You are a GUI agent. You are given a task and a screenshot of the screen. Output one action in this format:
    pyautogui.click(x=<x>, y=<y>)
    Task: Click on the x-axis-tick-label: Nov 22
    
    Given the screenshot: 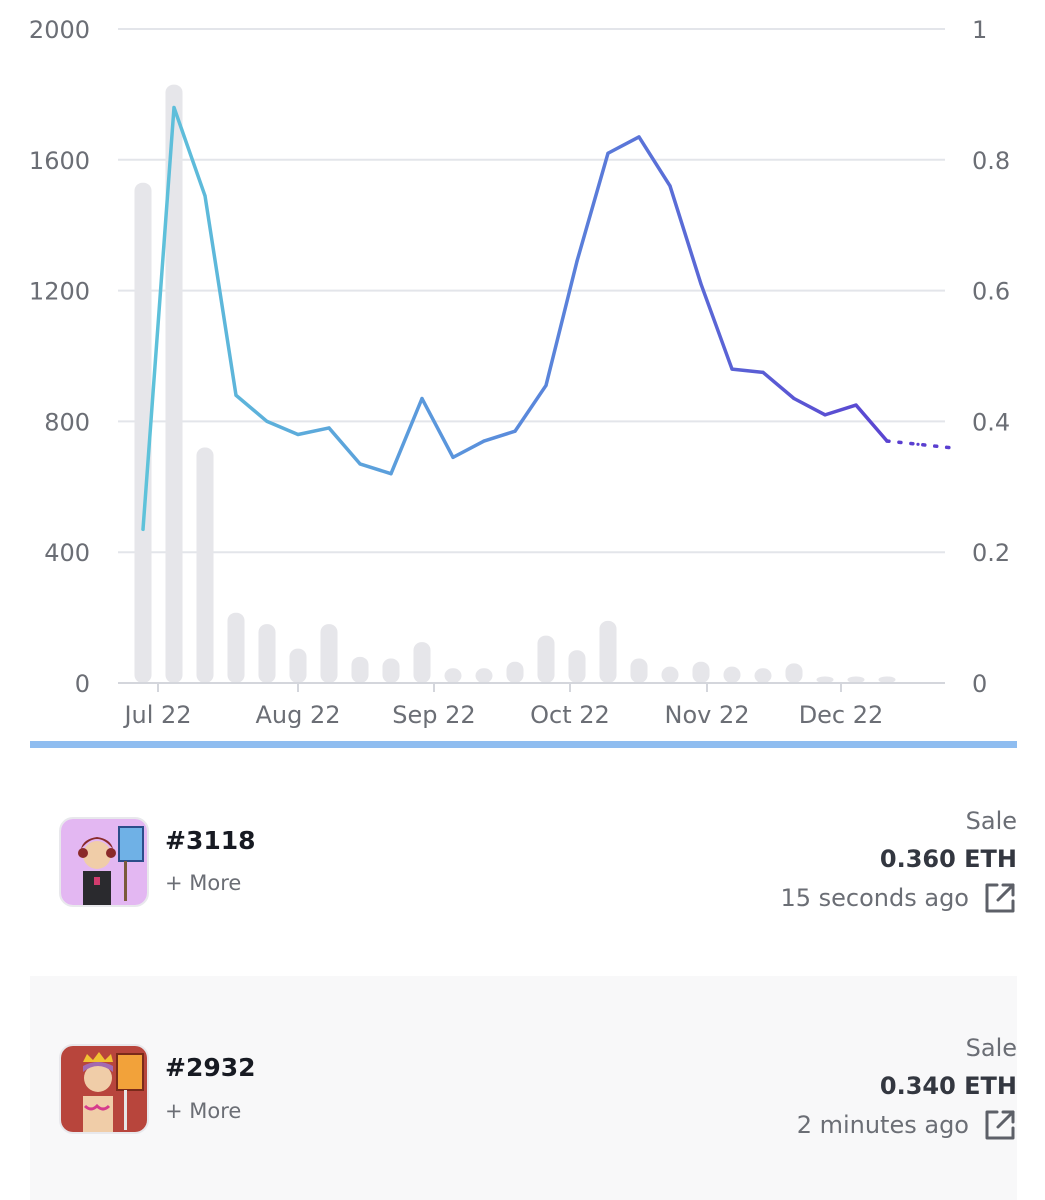 What is the action you would take?
    pyautogui.click(x=706, y=715)
    